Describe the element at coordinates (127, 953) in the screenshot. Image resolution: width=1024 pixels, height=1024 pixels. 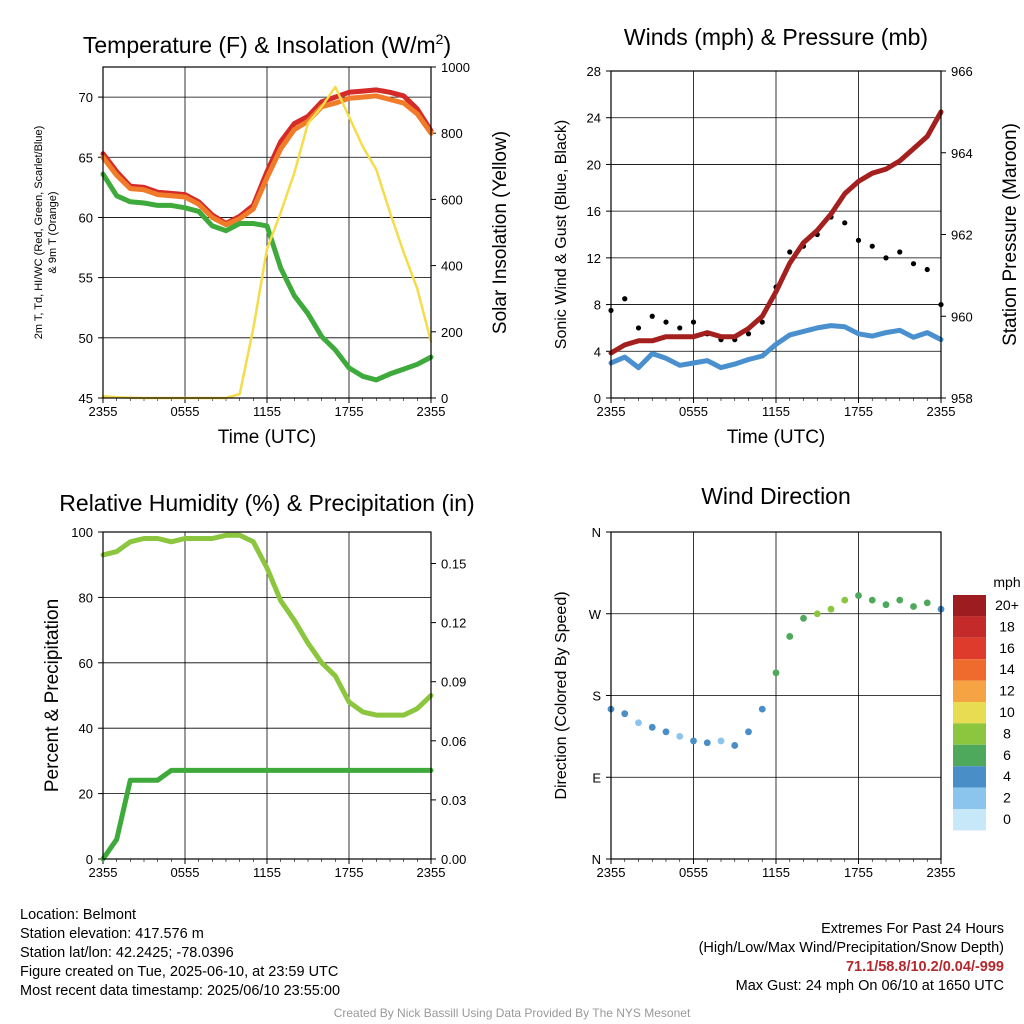
I see `latlon-text: Station lat/lon: 42.2425; -78.0396` at that location.